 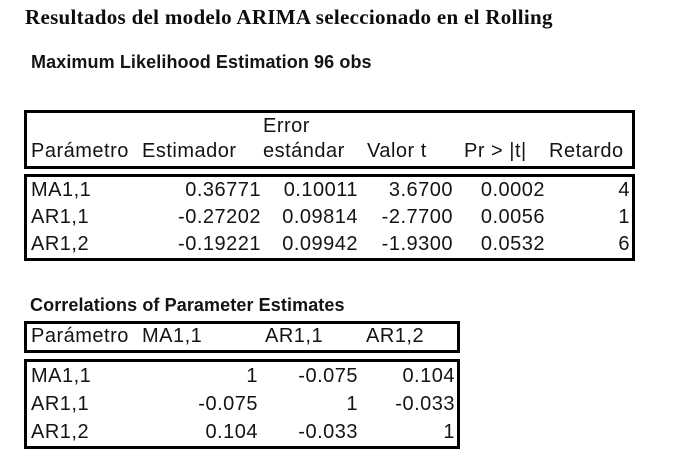 I want to click on tvalue-cell: 3.6700, so click(x=420, y=190).